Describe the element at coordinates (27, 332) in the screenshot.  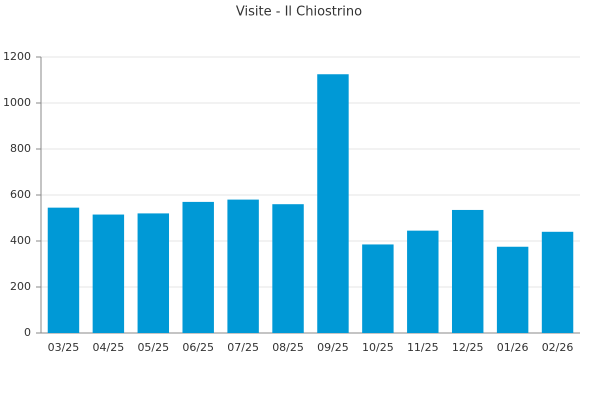
I see `y-tick-label: 0` at that location.